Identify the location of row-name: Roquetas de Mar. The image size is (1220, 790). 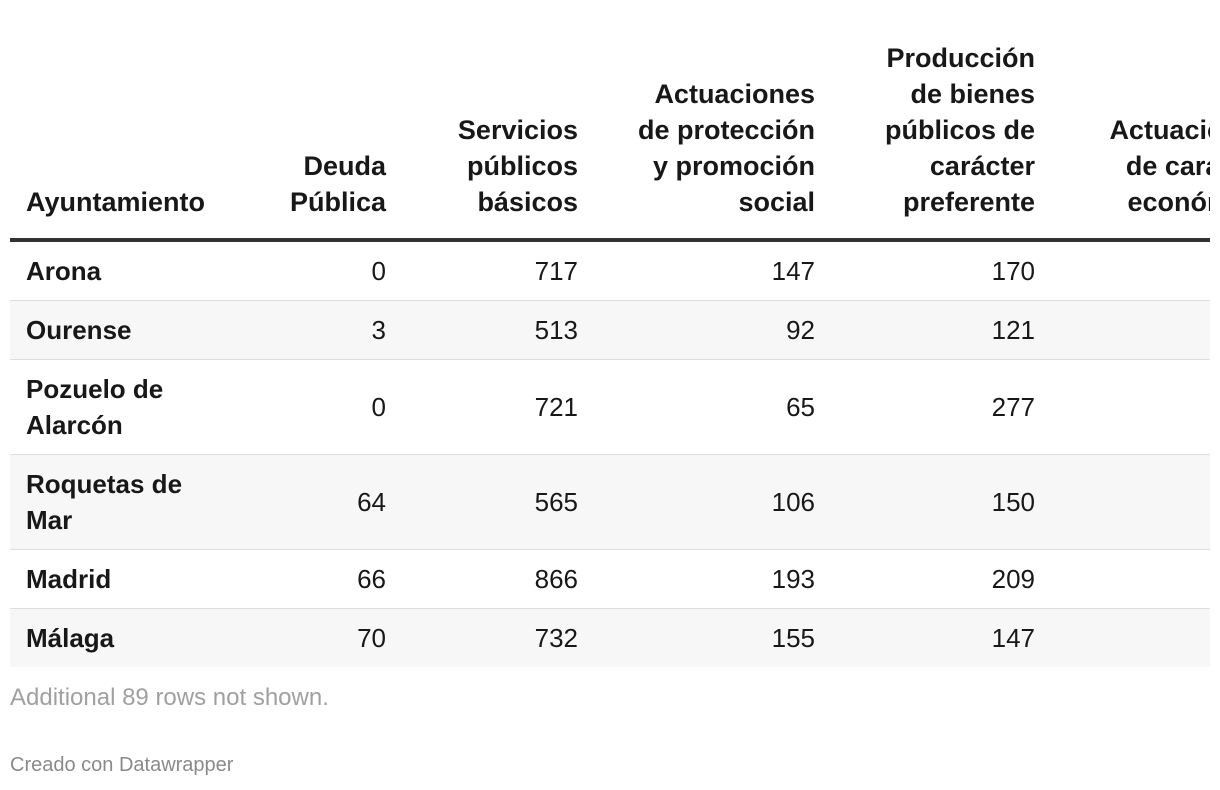
(123, 502).